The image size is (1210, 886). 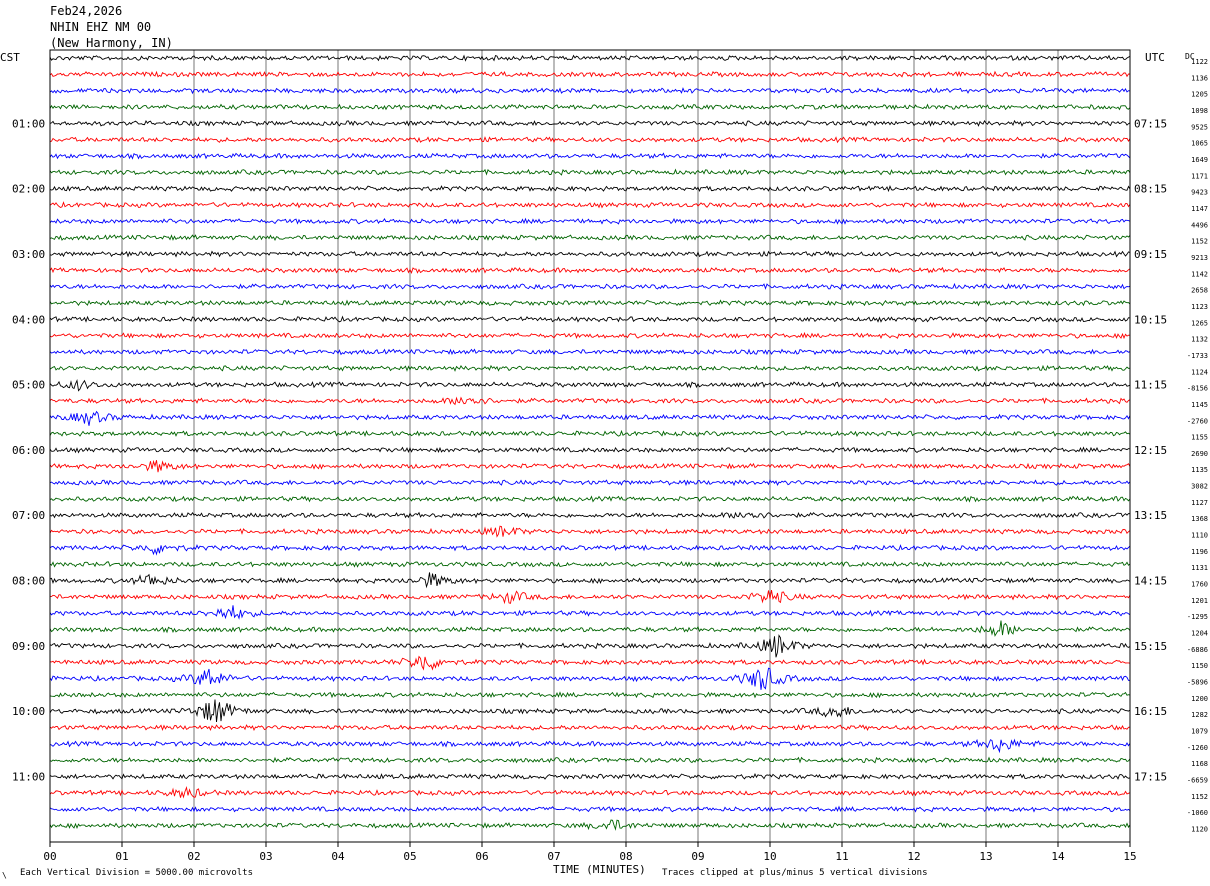 What do you see at coordinates (409, 856) in the screenshot?
I see `x-tick-label: 05` at bounding box center [409, 856].